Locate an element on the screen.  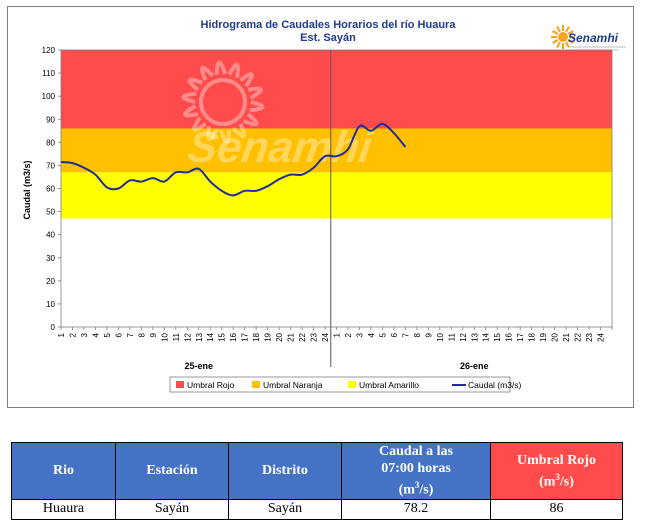
table-row: Huaura Sayán Sayán 78.2 86 is located at coordinates (317, 509).